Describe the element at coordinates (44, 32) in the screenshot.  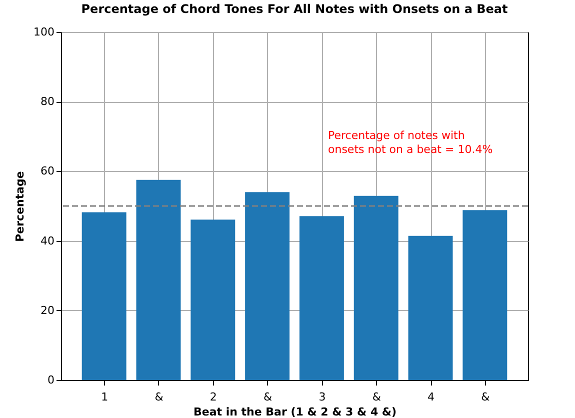
I see `y-tick-label: 100` at that location.